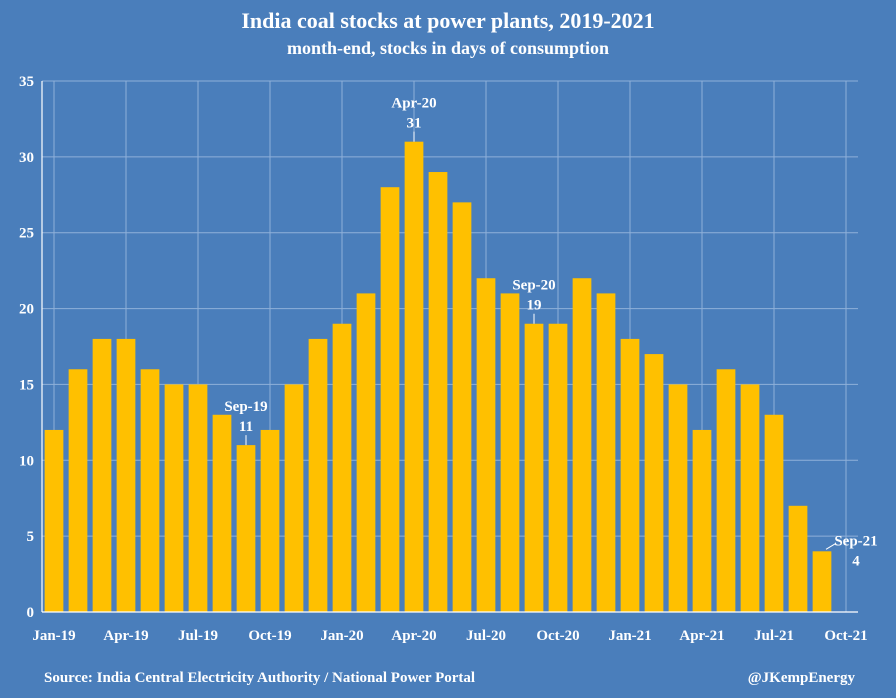 The width and height of the screenshot is (896, 698). Describe the element at coordinates (31, 537) in the screenshot. I see `y-tick-label: 5` at that location.